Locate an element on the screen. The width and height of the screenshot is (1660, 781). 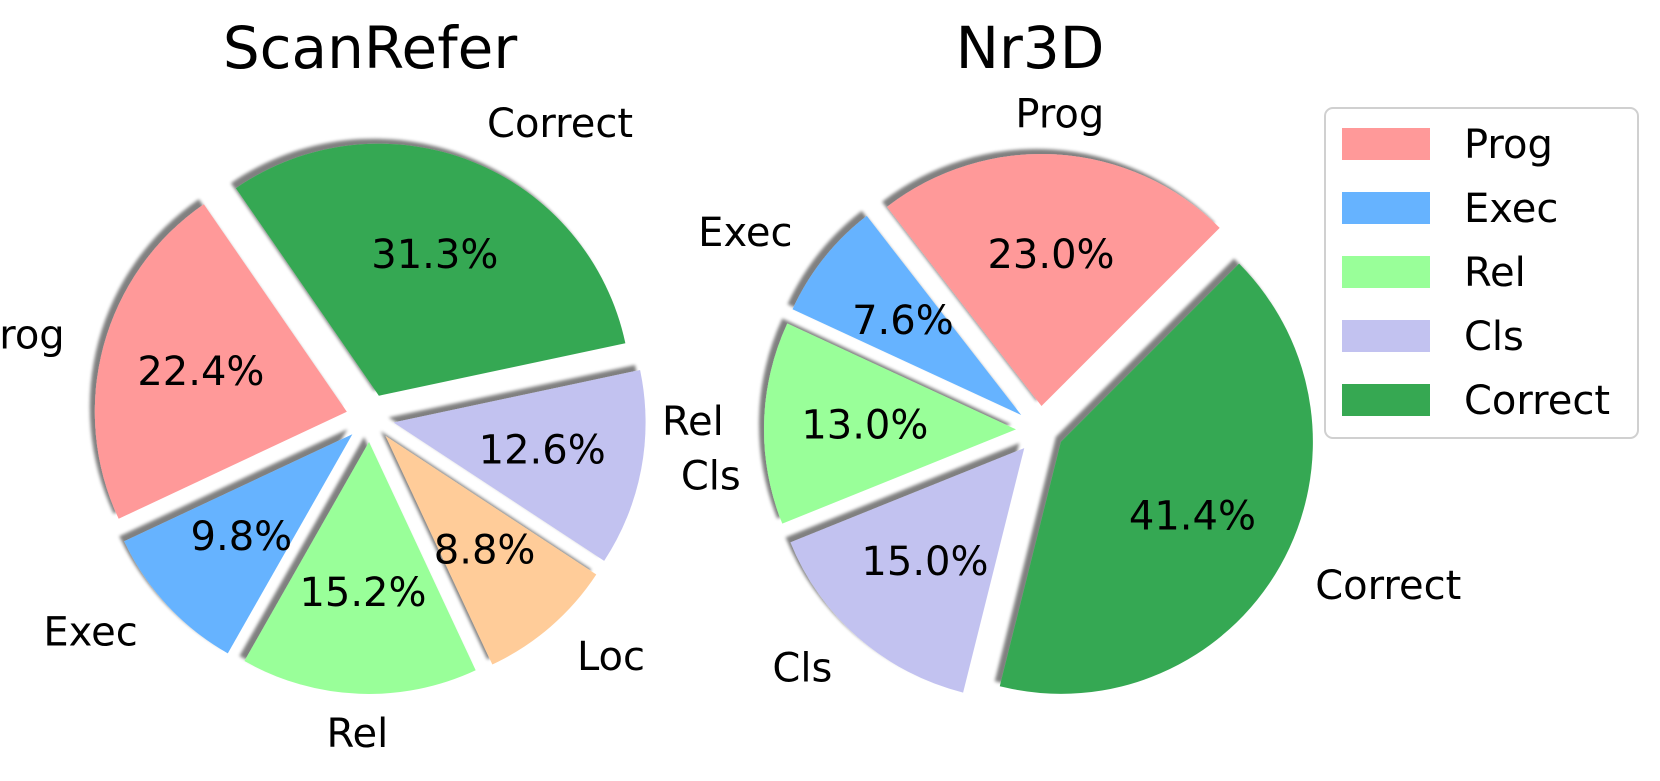
legend-label: Cls is located at coordinates (1494, 337).